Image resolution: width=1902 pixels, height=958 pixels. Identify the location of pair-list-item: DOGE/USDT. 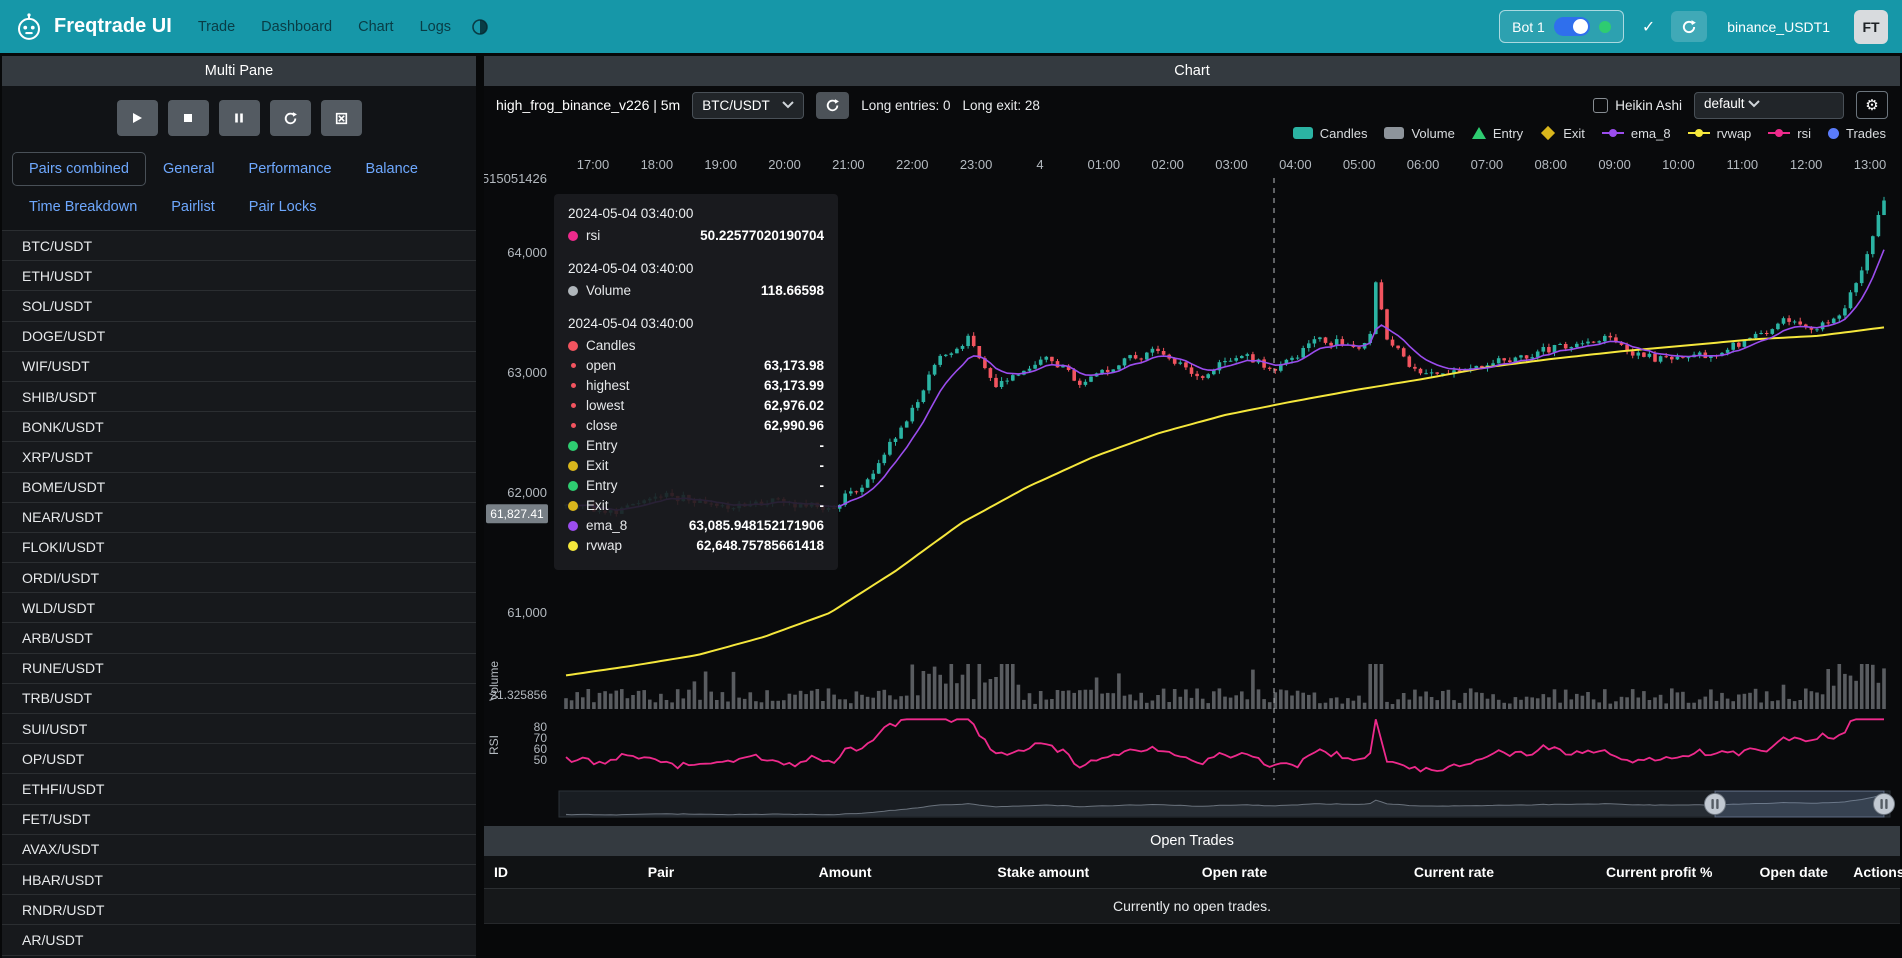
(239, 336).